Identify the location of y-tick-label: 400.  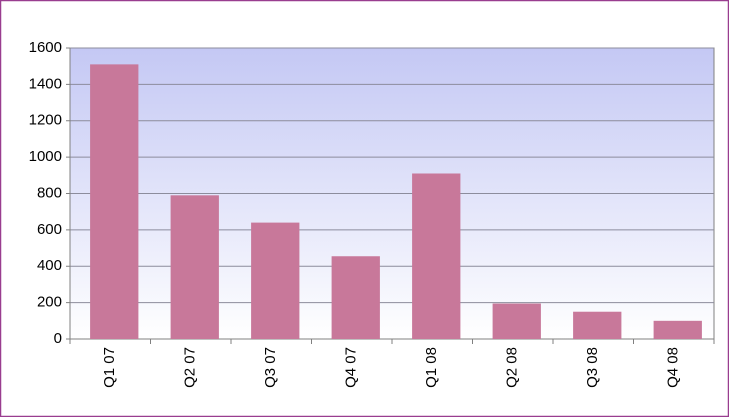
(49, 265).